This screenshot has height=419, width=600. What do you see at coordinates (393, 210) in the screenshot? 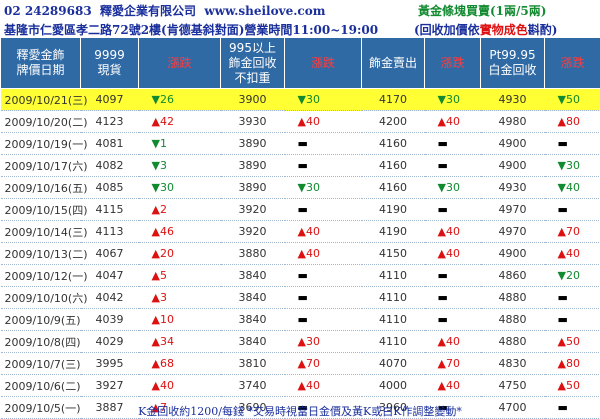
I see `sell-price-cell: 4190` at bounding box center [393, 210].